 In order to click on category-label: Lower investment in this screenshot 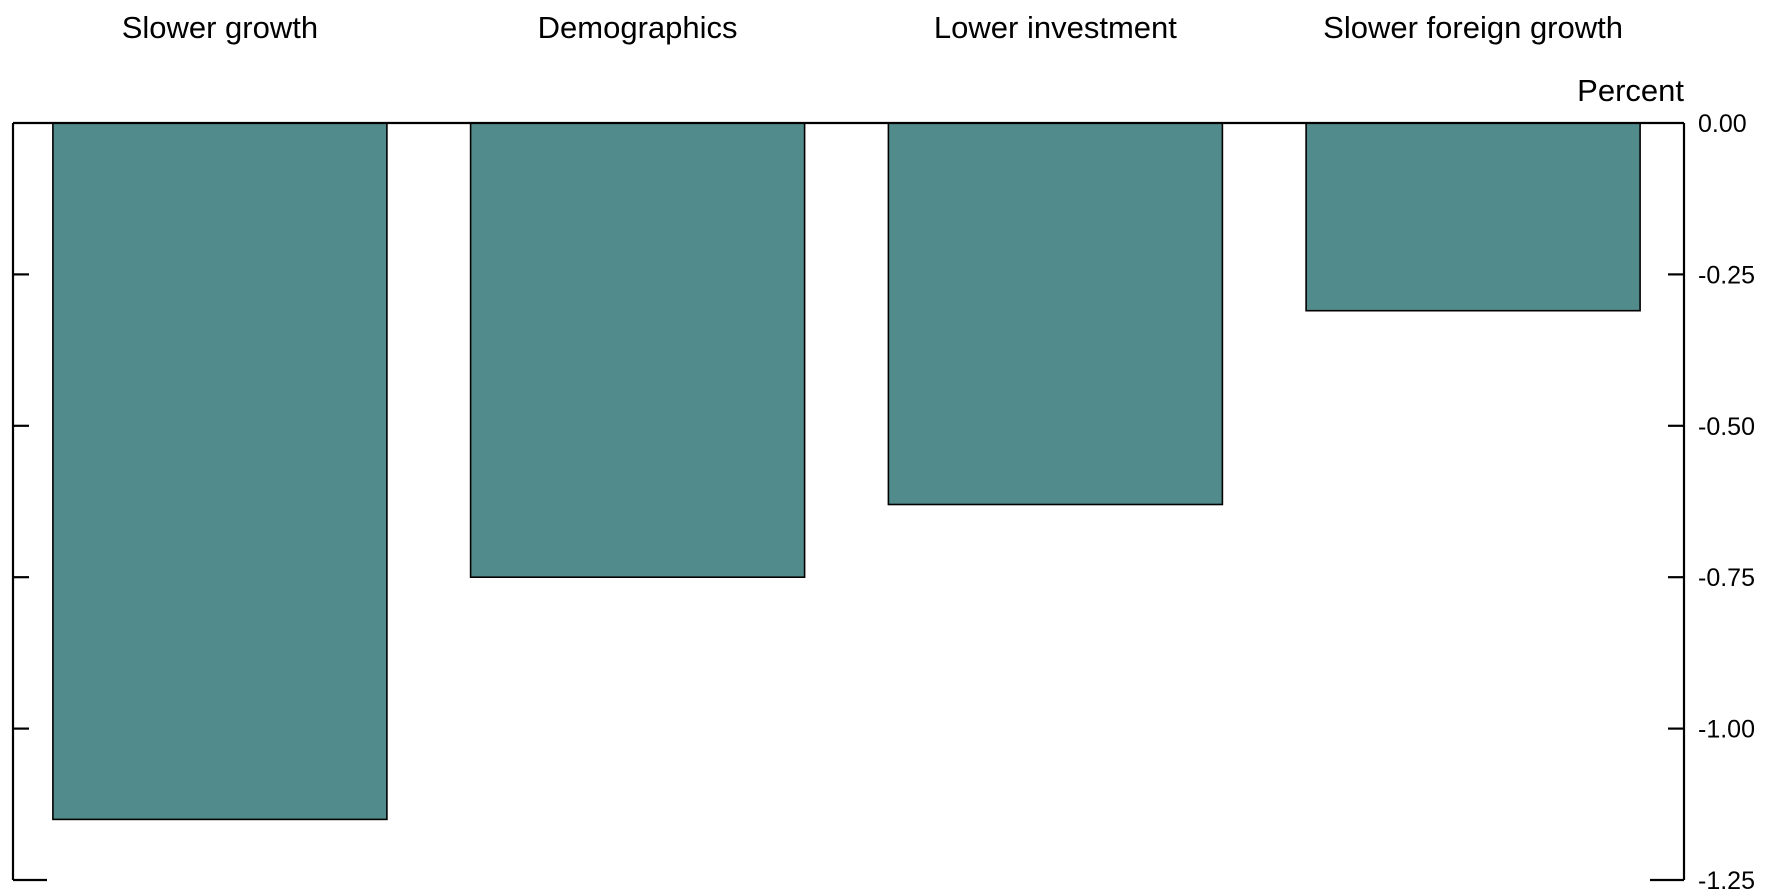, I will do `click(1055, 27)`.